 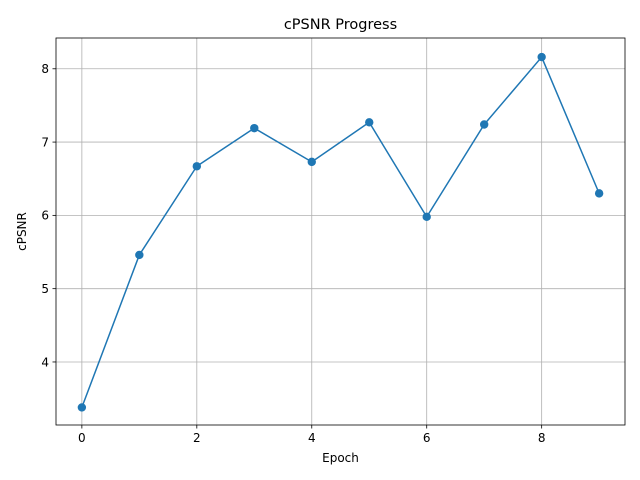 What do you see at coordinates (197, 438) in the screenshot?
I see `x-tick-label: 2` at bounding box center [197, 438].